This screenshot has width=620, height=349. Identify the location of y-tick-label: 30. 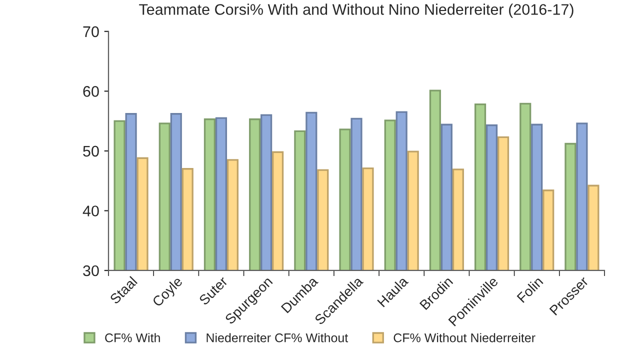
(91, 270).